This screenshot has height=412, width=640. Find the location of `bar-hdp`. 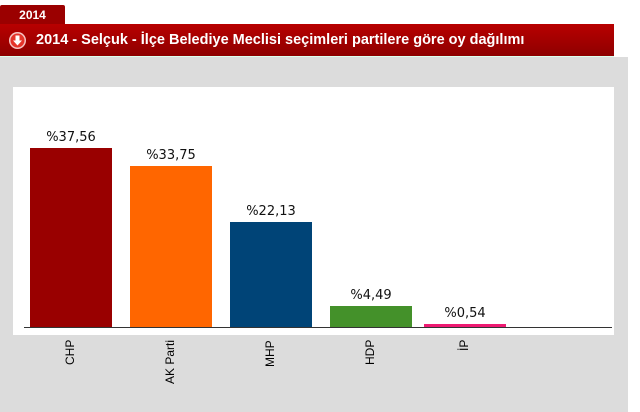

bar-hdp is located at coordinates (371, 316).